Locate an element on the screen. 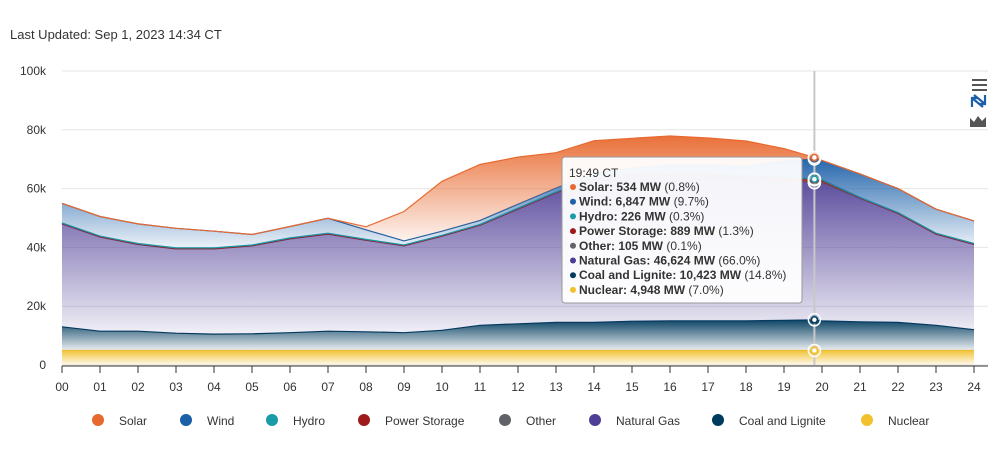 Image resolution: width=1000 pixels, height=459 pixels. legend-label: Power Storage is located at coordinates (425, 421).